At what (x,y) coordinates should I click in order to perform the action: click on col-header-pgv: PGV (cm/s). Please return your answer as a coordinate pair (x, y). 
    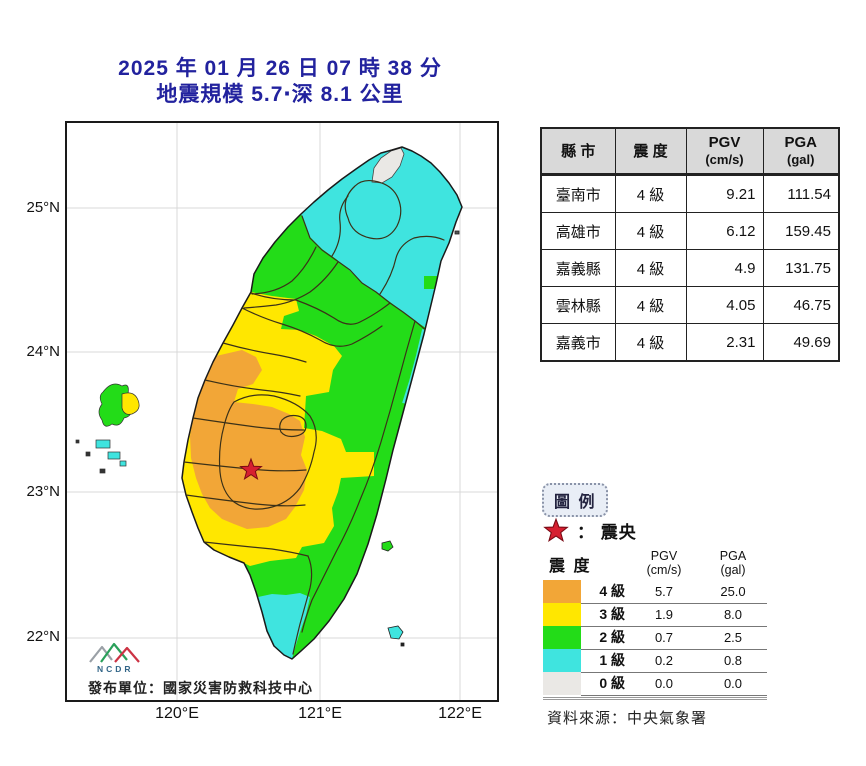
    Looking at the image, I should click on (724, 151).